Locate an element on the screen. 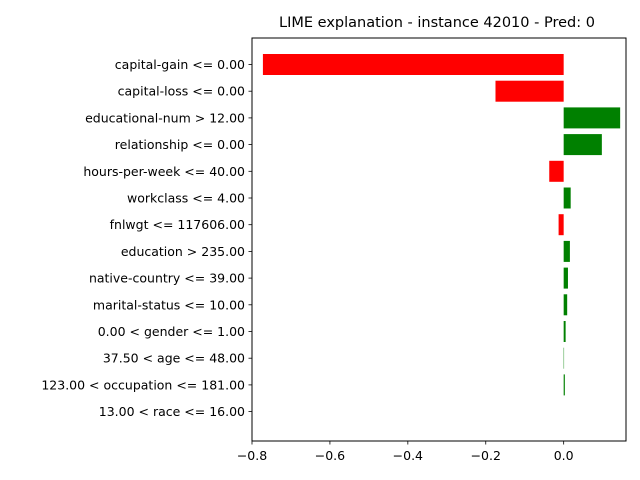  x-tick-label-0: −0.8 is located at coordinates (252, 455).